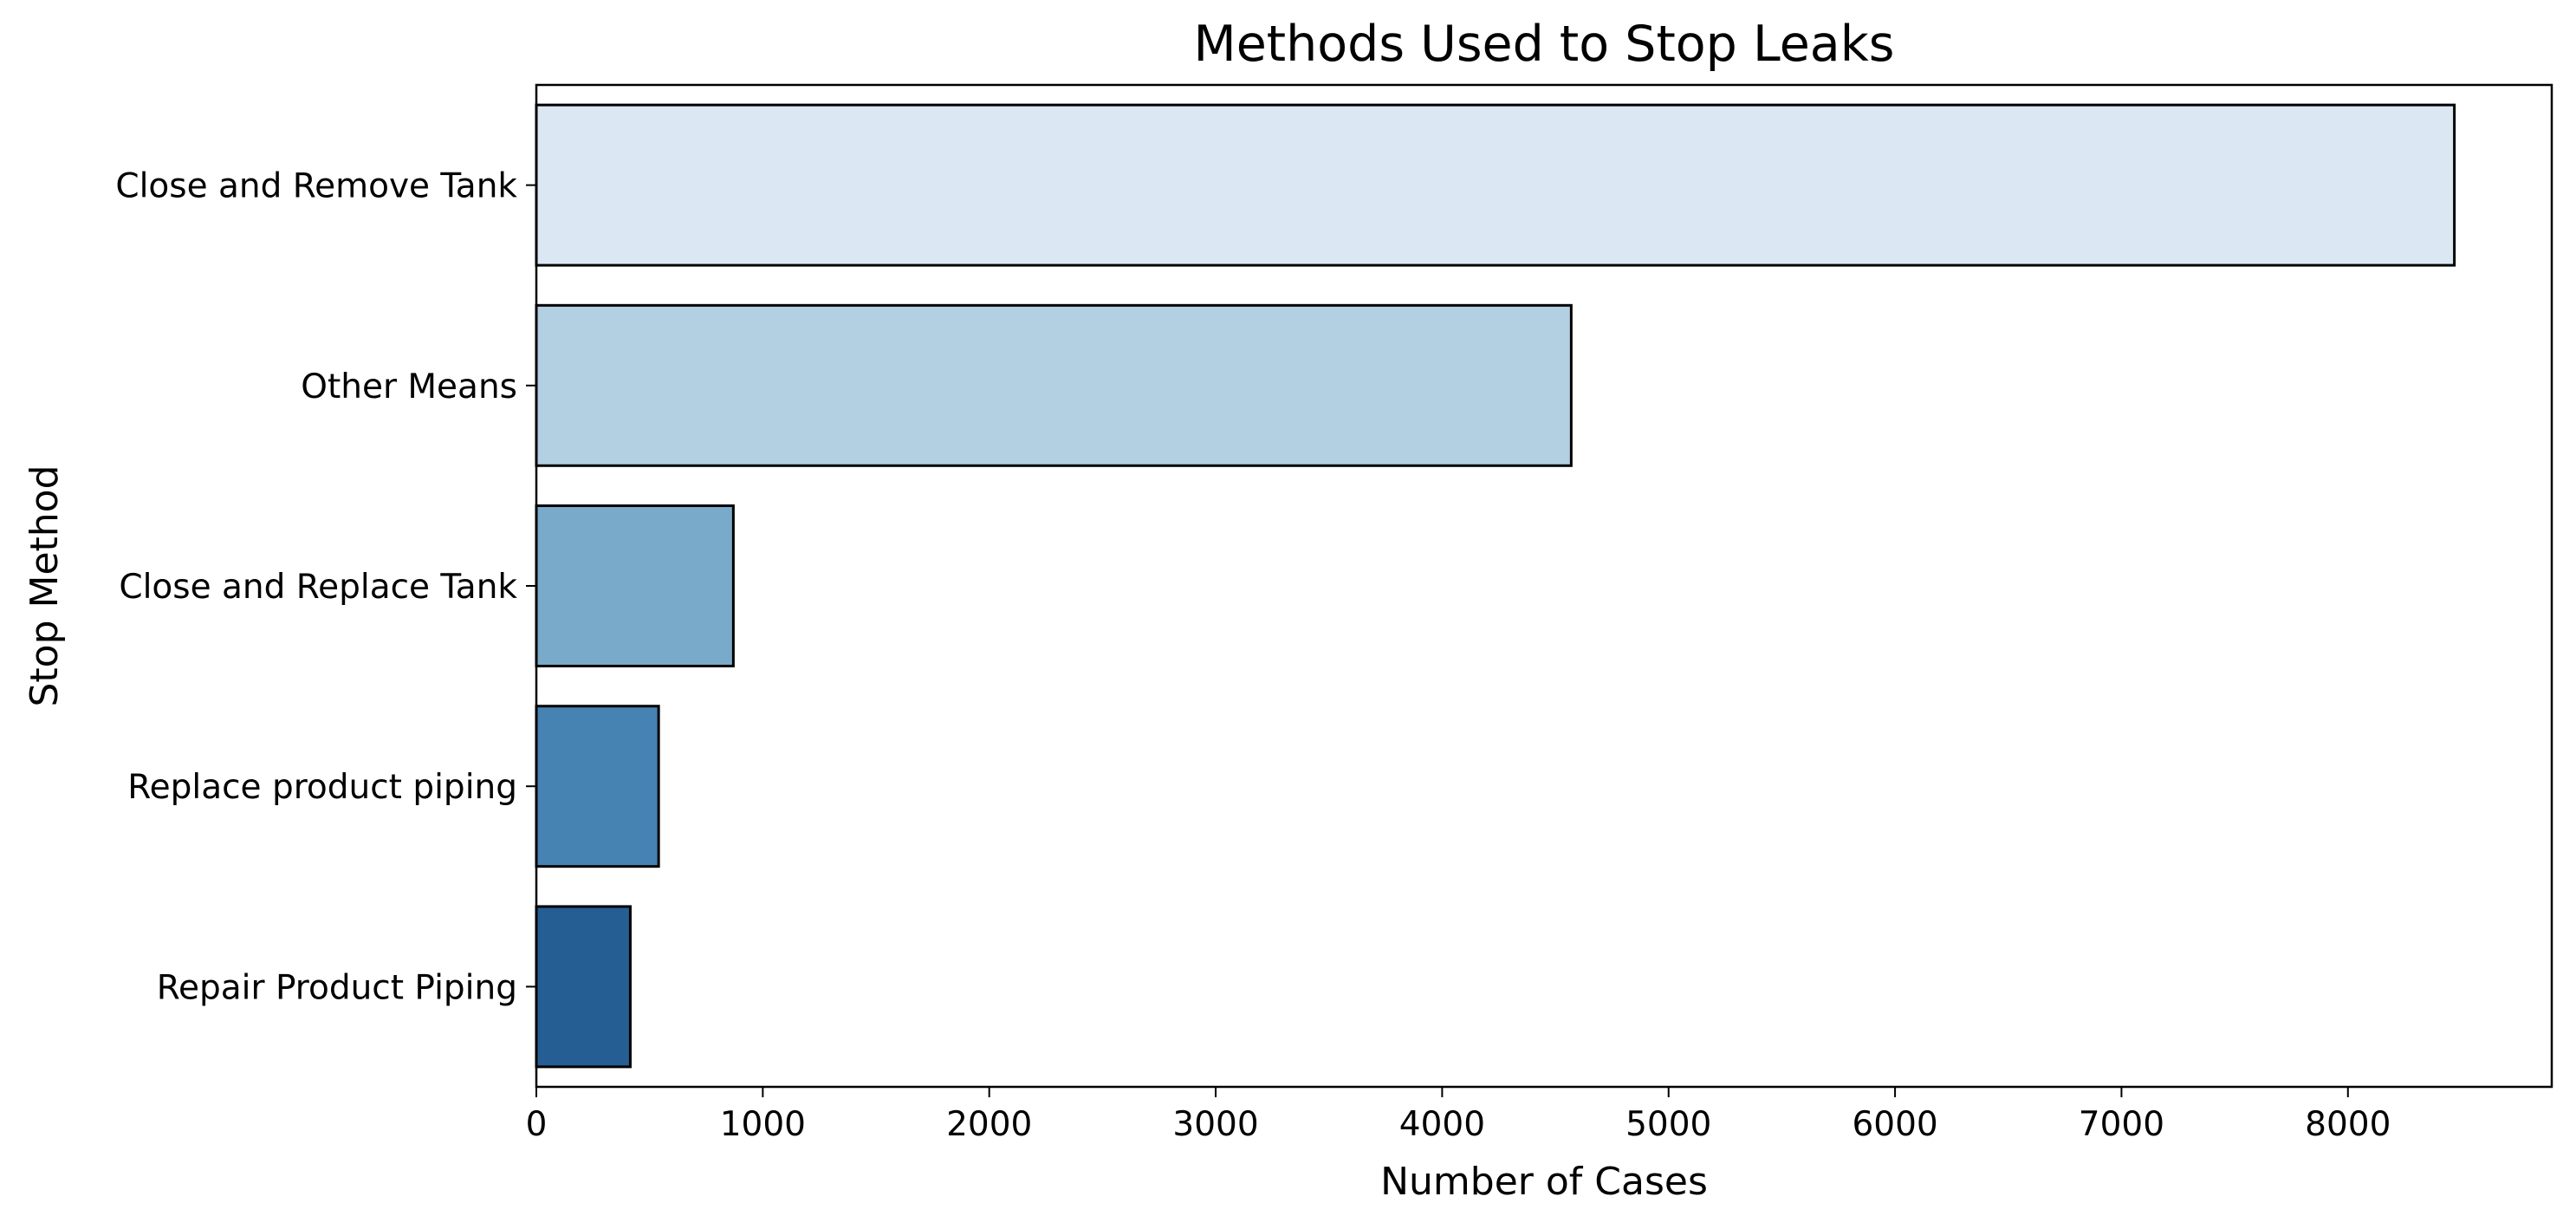 The width and height of the screenshot is (2576, 1229). I want to click on y-axis-label: Stop Method, so click(45, 585).